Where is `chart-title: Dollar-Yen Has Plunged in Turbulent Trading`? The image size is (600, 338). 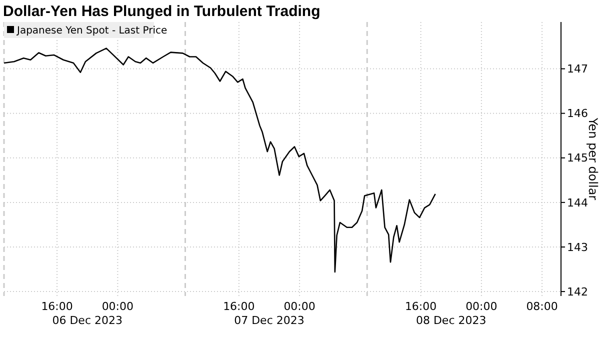
chart-title: Dollar-Yen Has Plunged in Turbulent Trading is located at coordinates (161, 11).